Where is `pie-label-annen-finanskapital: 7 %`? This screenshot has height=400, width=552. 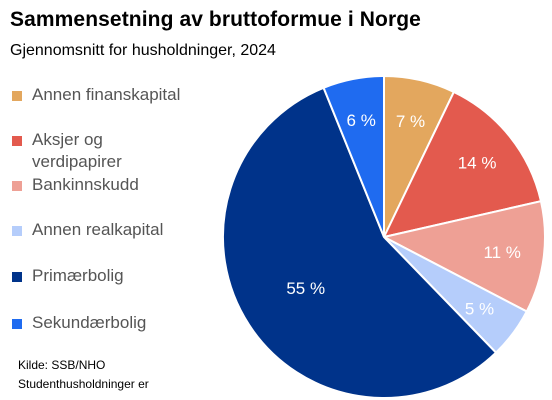
pie-label-annen-finanskapital: 7 % is located at coordinates (410, 121).